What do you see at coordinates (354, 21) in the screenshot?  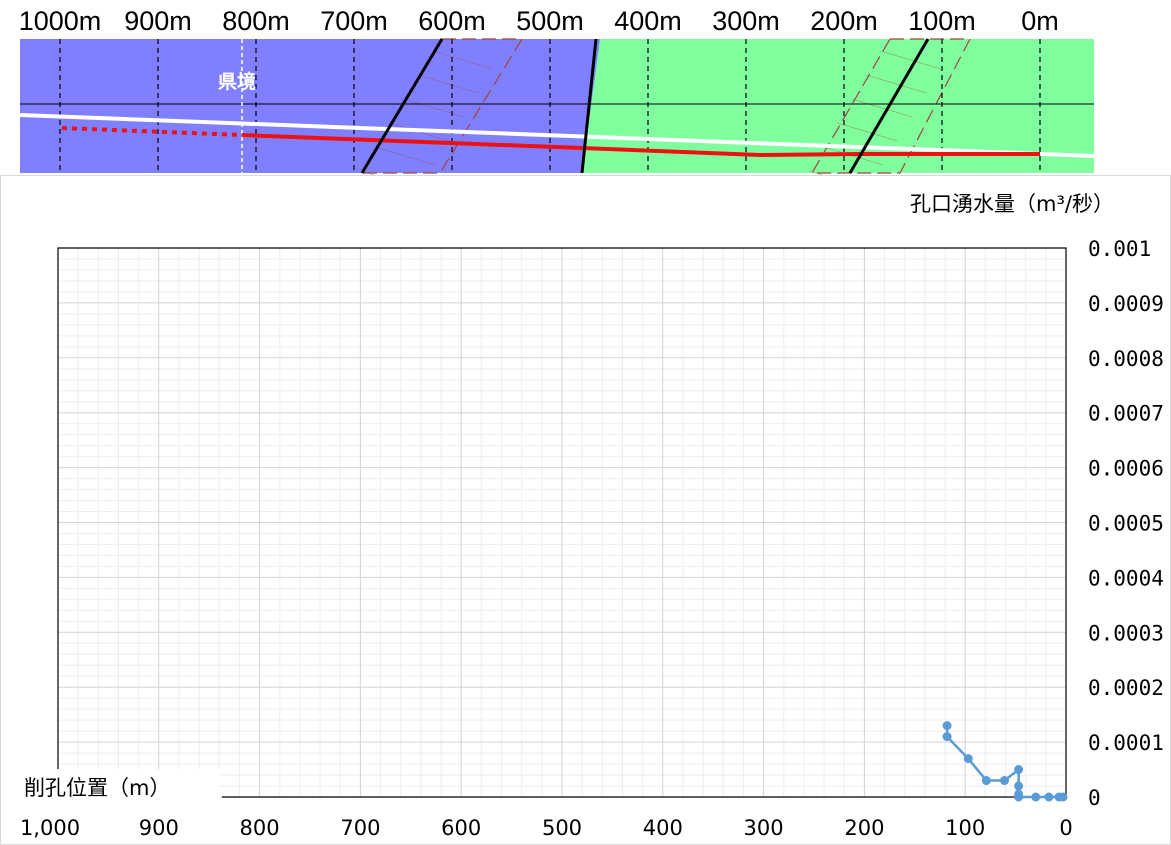 I see `distance-label: 700m` at bounding box center [354, 21].